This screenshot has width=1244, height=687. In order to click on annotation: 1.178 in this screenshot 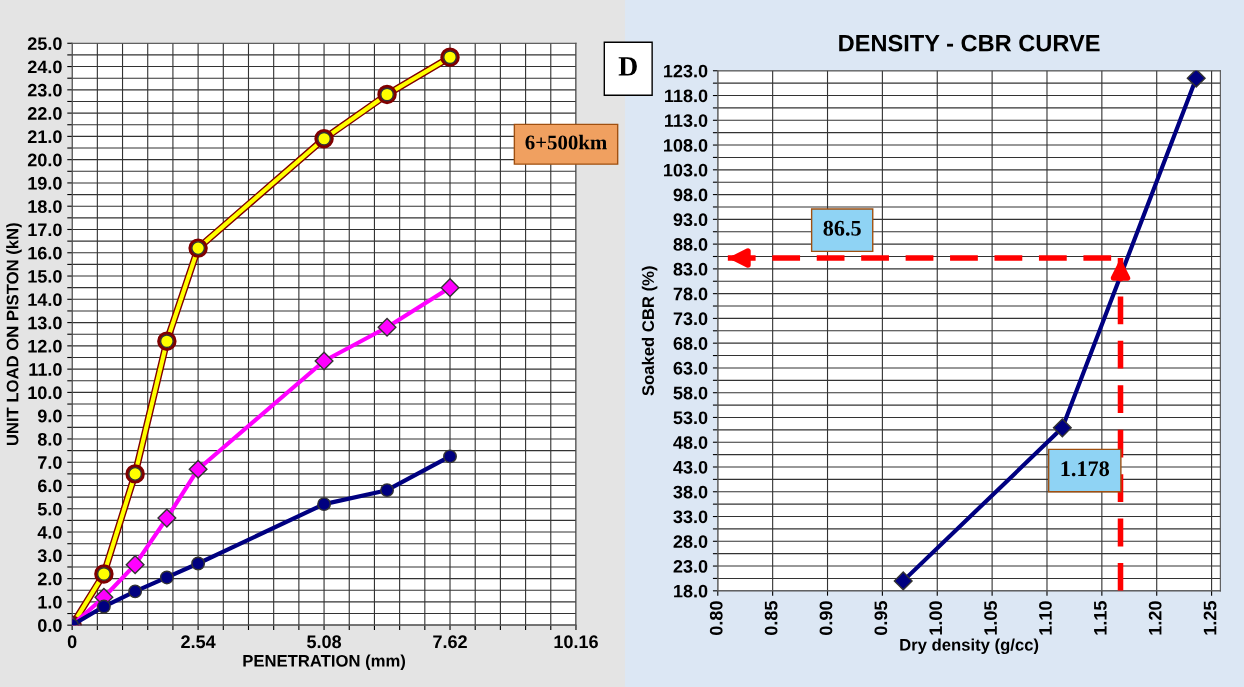, I will do `click(1085, 469)`.